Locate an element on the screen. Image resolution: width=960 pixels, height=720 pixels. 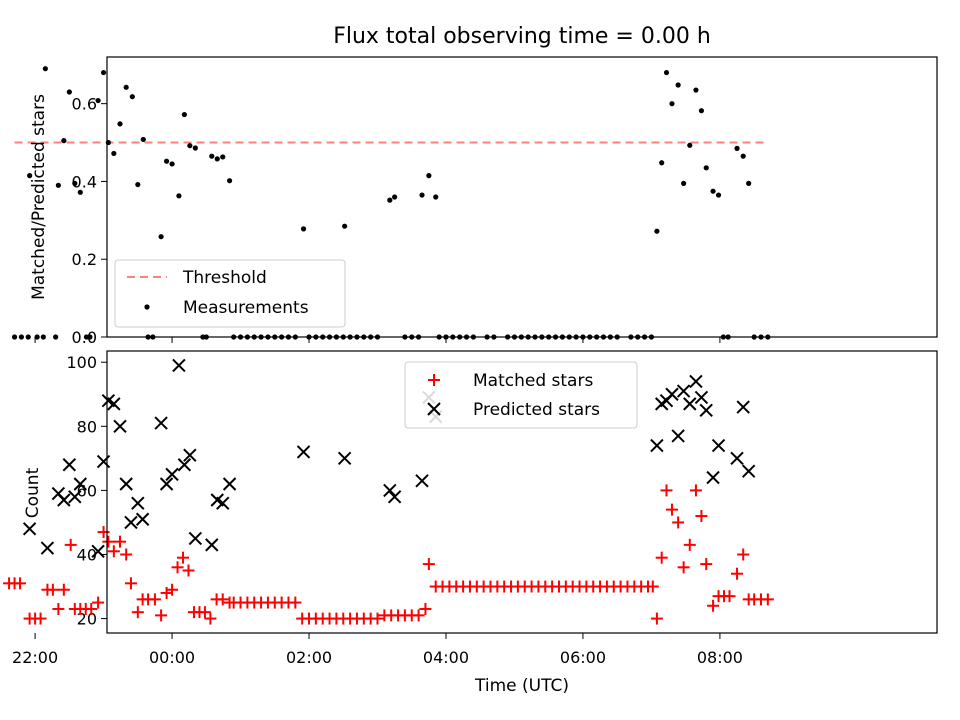
top-legend-box is located at coordinates (230, 293).